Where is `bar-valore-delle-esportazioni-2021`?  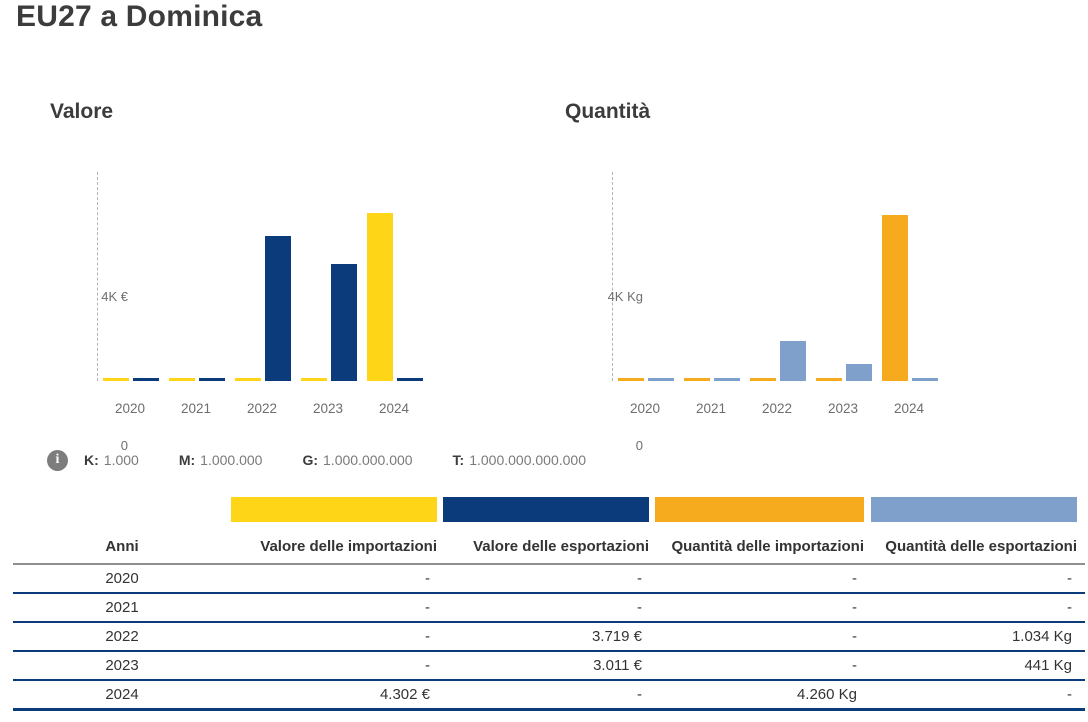 bar-valore-delle-esportazioni-2021 is located at coordinates (212, 379).